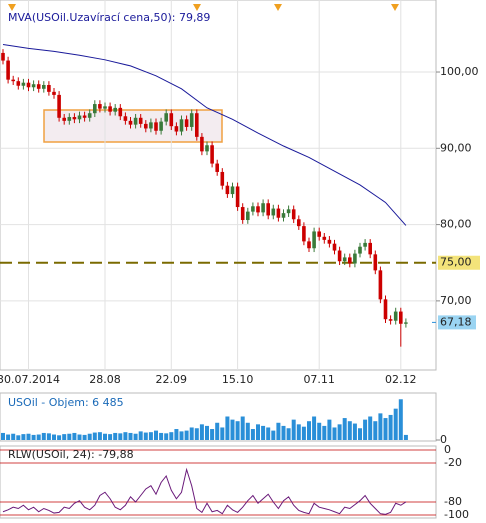 The image size is (486, 523). Describe the element at coordinates (30, 379) in the screenshot. I see `x-tick-label: 30.07.2014` at that location.